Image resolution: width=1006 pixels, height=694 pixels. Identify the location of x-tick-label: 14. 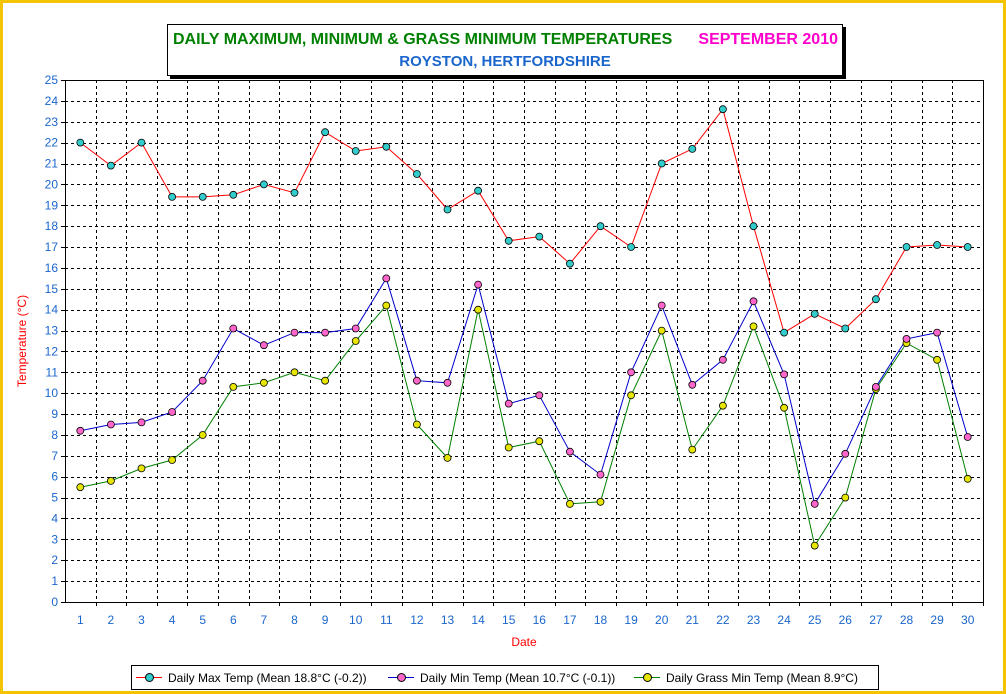
(478, 620).